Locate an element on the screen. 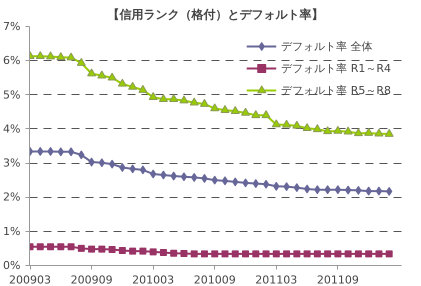 Image resolution: width=421 pixels, height=286 pixels. x-tick-label: 200903 is located at coordinates (30, 280).